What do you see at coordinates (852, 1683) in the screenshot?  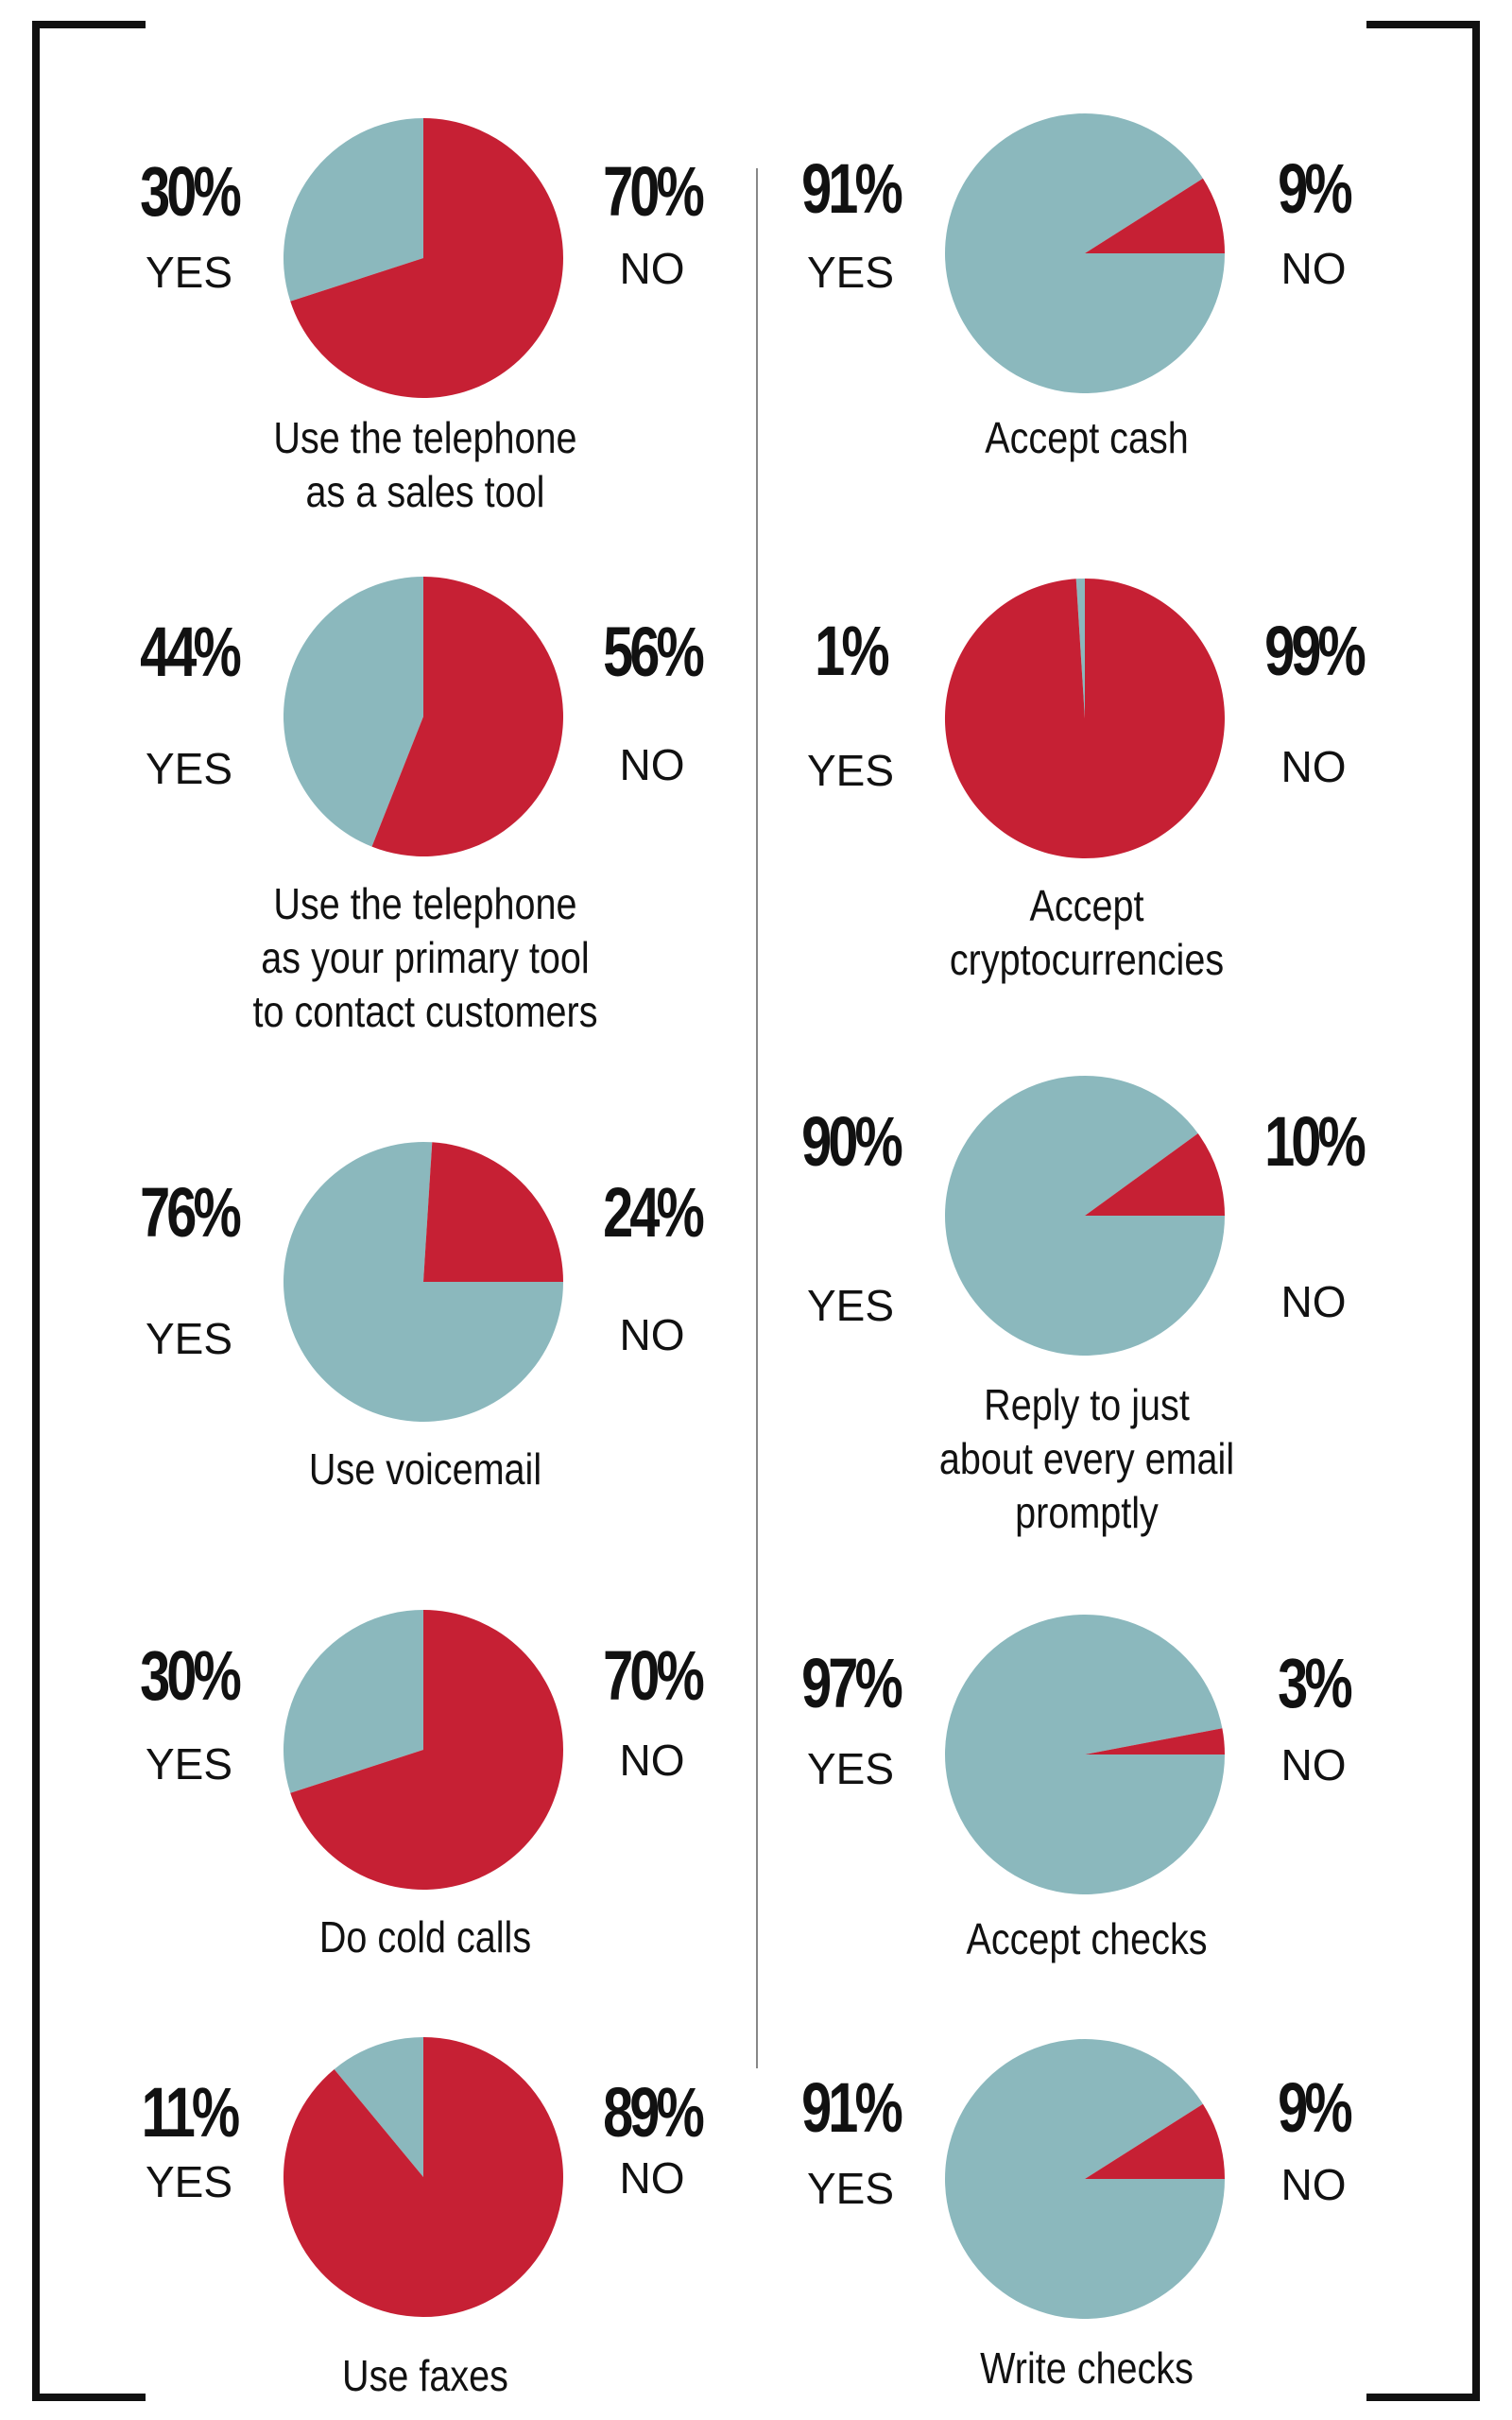 I see `yes-percent-label: 97%` at bounding box center [852, 1683].